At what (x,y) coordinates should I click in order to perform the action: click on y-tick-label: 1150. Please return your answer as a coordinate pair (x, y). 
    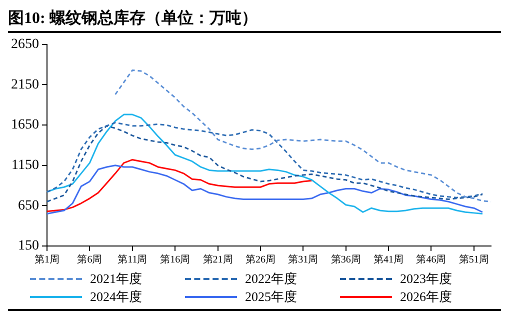
    Looking at the image, I should click on (25, 166).